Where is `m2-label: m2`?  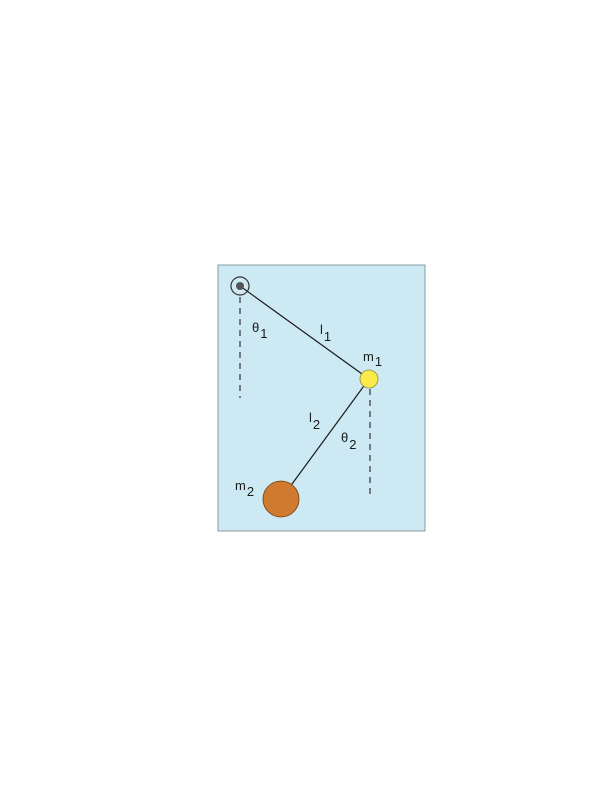
m2-label: m2 is located at coordinates (244, 488).